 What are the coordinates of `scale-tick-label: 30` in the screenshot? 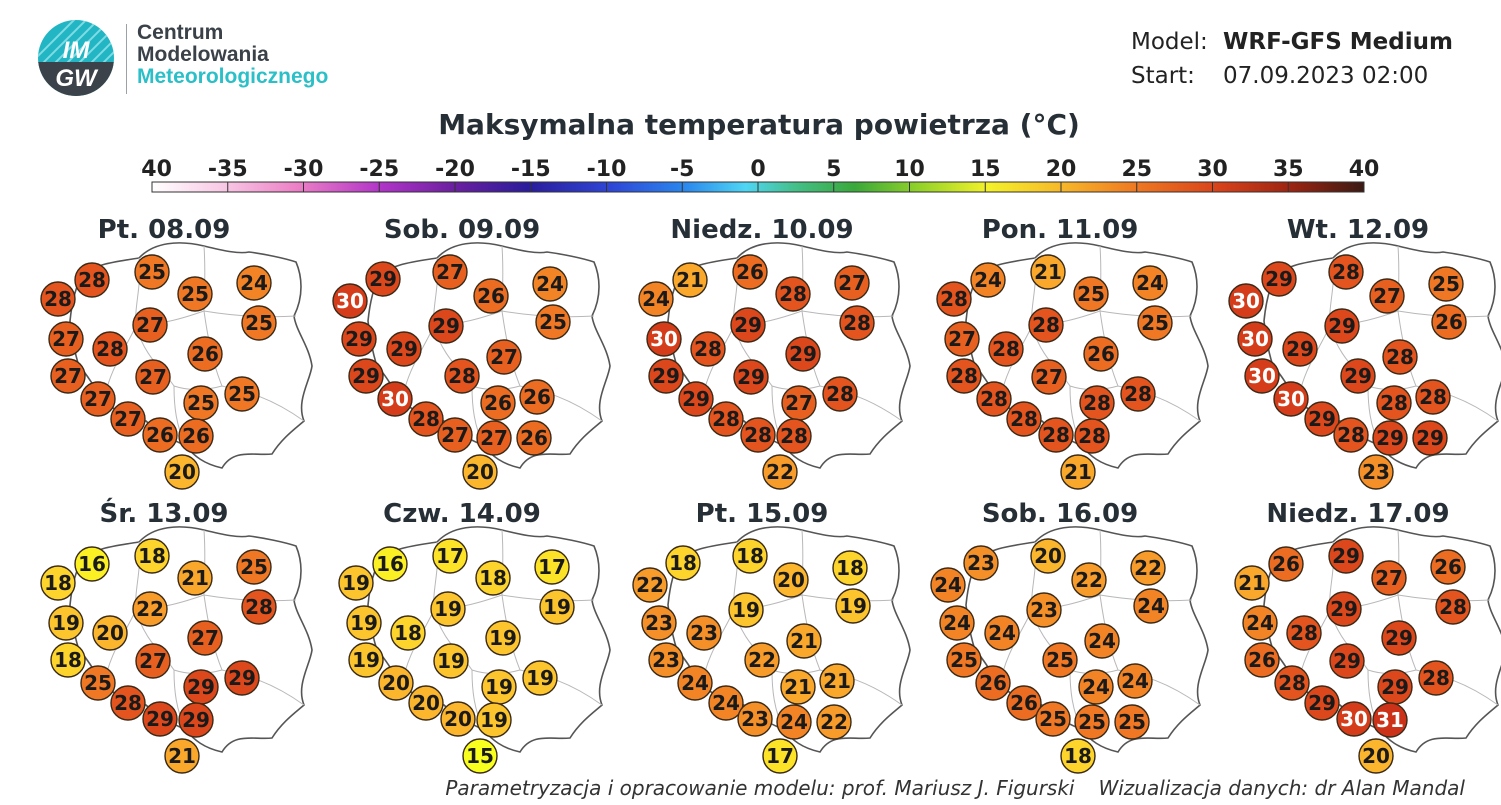 It's located at (1212, 169).